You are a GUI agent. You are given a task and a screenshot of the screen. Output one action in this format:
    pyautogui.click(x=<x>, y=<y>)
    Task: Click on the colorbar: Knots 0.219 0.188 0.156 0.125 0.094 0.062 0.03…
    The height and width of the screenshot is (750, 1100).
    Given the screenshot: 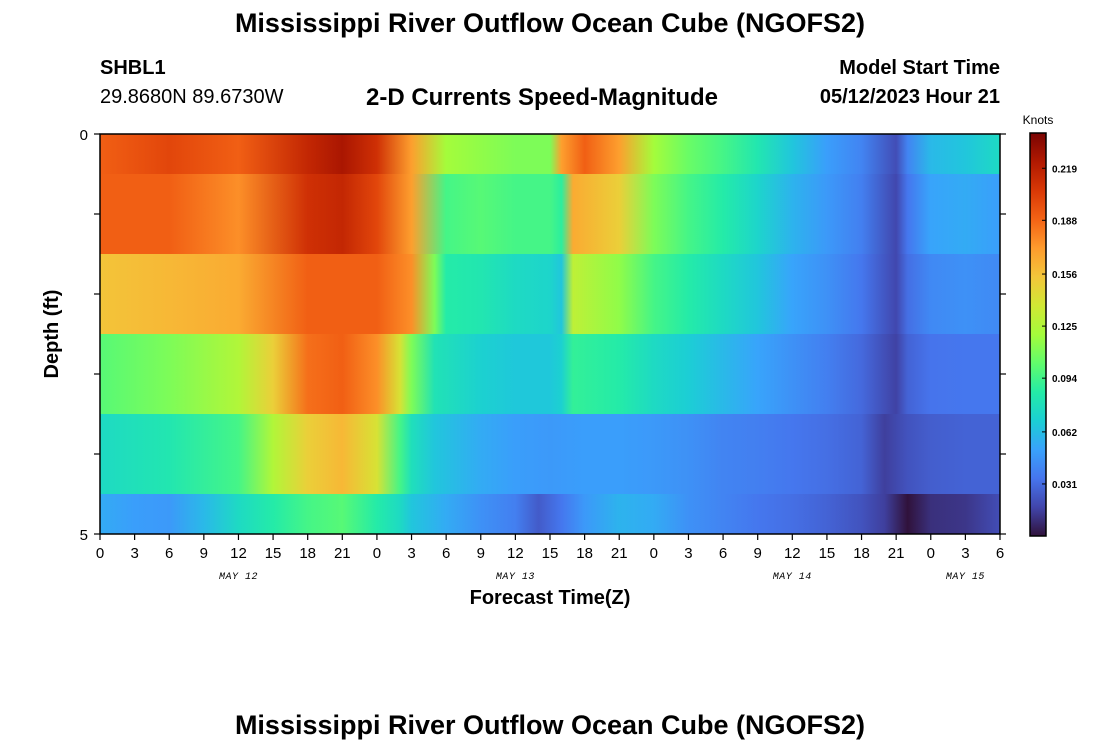 What is the action you would take?
    pyautogui.click(x=1050, y=325)
    